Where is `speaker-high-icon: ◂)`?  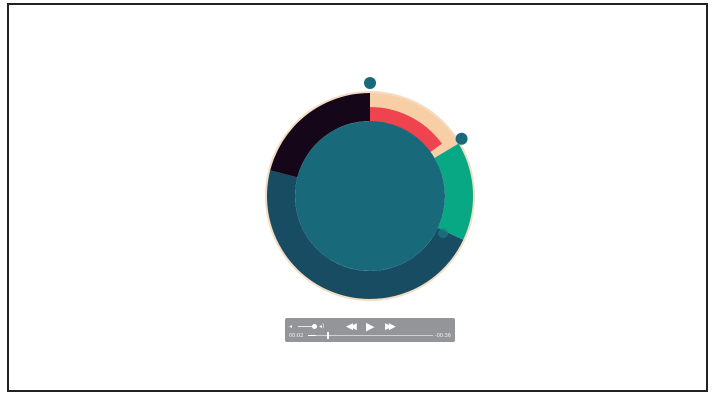
speaker-high-icon: ◂) is located at coordinates (322, 326).